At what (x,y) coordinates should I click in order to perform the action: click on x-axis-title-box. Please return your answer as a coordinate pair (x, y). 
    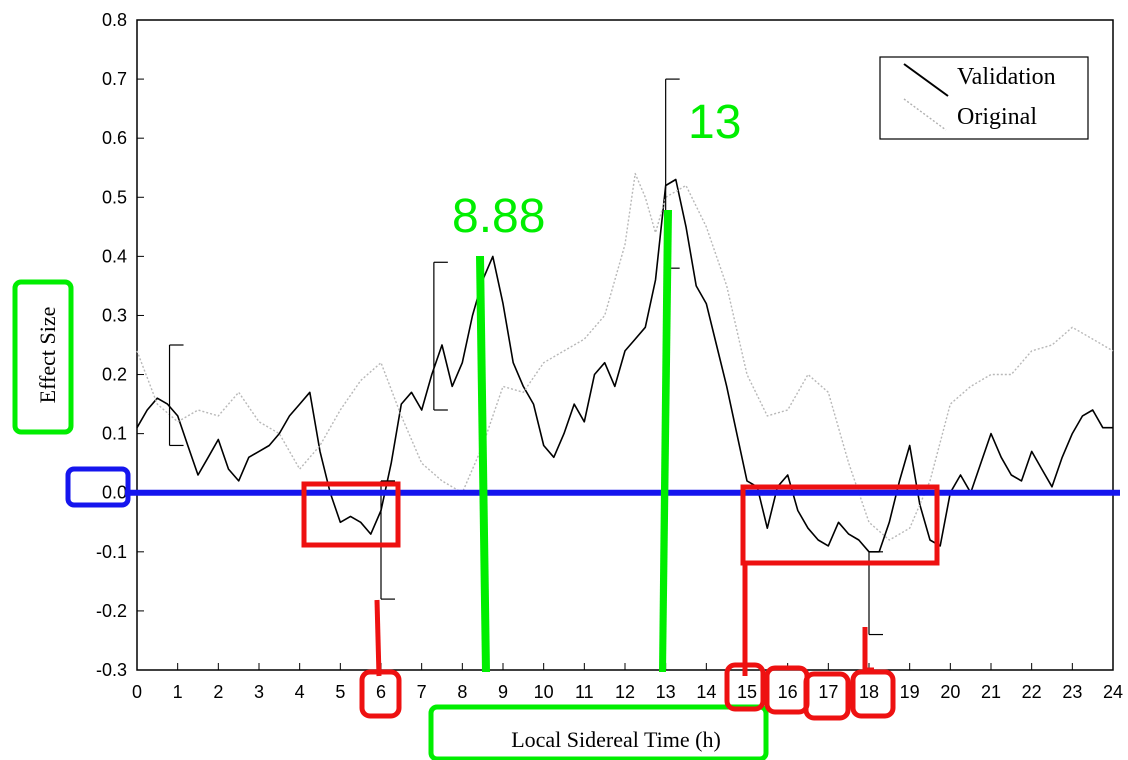
    Looking at the image, I should click on (598, 732).